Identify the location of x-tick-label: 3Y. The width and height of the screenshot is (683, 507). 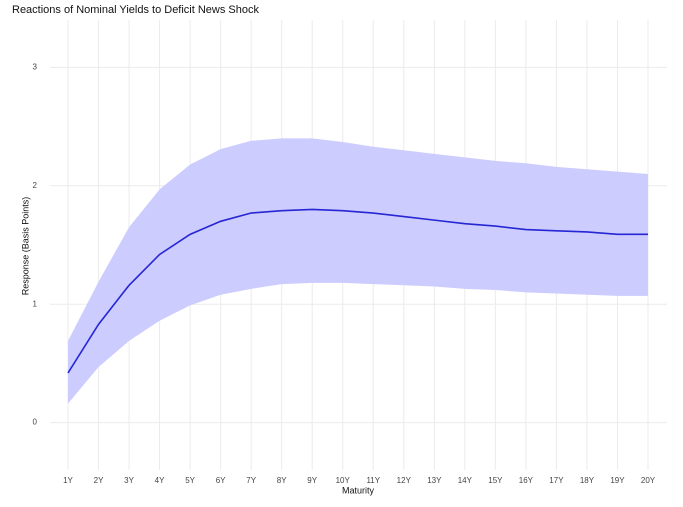
(129, 480).